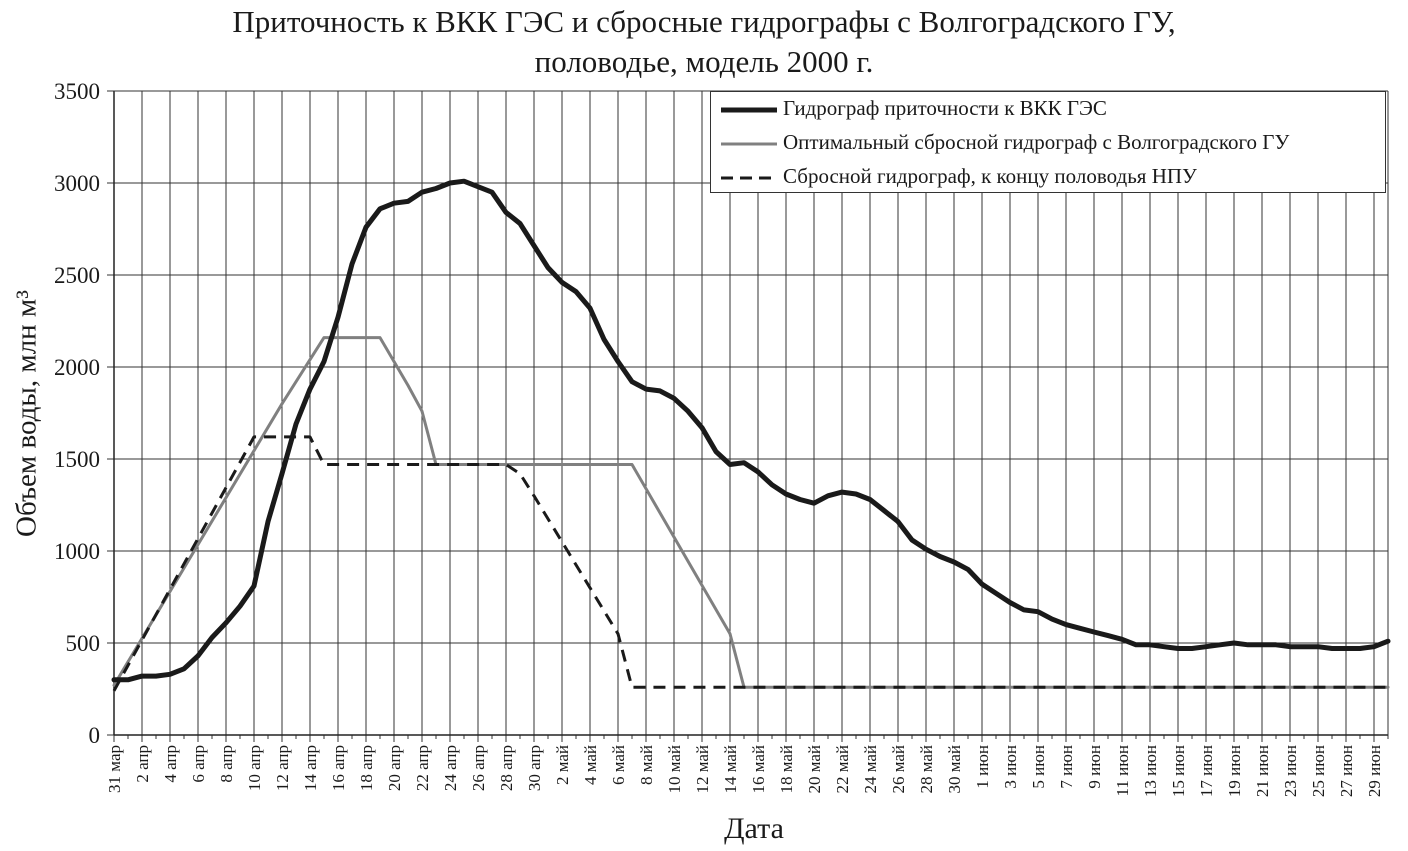 The image size is (1408, 851). I want to click on legend-item-inflow: Гидрограф приточности к ВКК ГЭС, so click(1048, 109).